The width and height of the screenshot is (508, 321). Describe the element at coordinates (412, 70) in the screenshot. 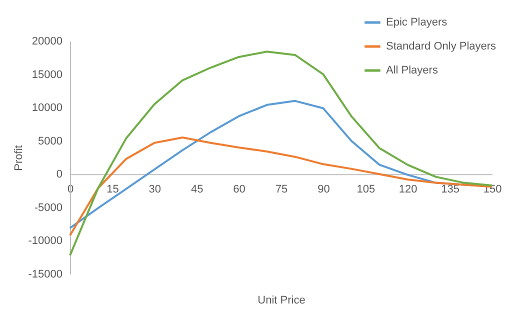

I see `legend-label: All Players` at that location.